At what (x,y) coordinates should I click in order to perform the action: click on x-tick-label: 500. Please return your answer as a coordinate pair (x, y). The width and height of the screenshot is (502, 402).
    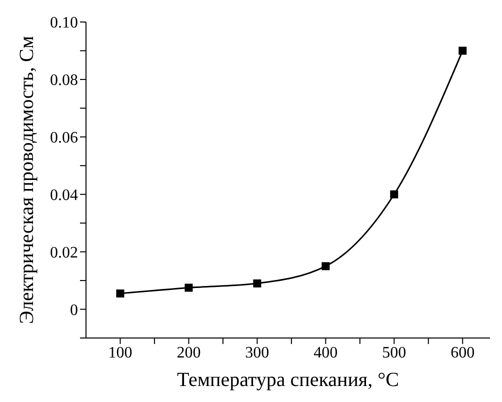
    Looking at the image, I should click on (394, 353).